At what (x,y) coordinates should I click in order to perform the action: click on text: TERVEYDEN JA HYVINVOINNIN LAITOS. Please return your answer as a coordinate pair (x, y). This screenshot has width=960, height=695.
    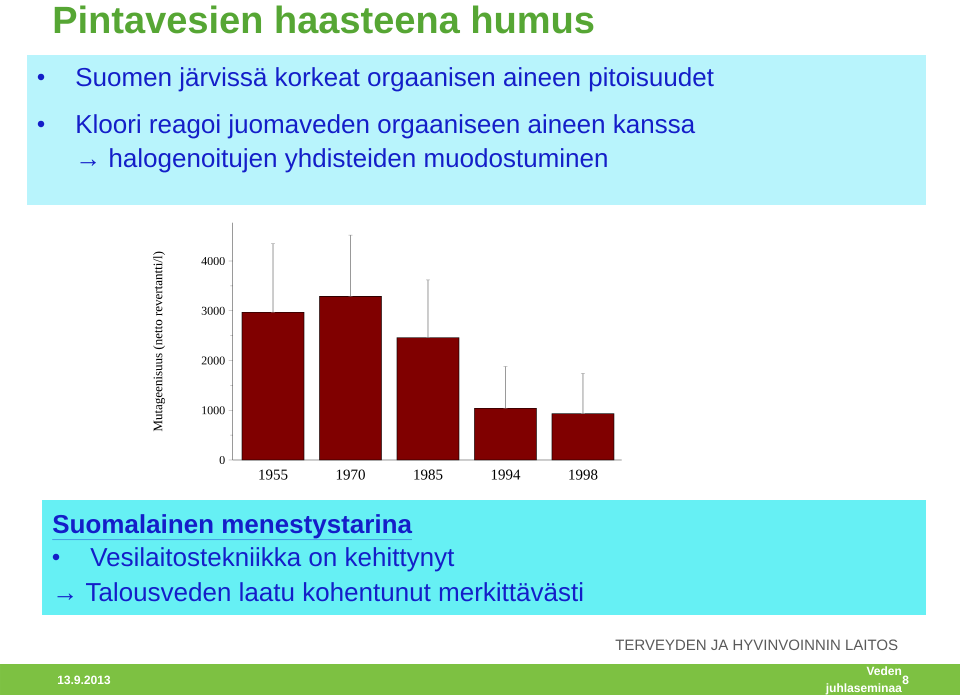
    Looking at the image, I should click on (757, 645).